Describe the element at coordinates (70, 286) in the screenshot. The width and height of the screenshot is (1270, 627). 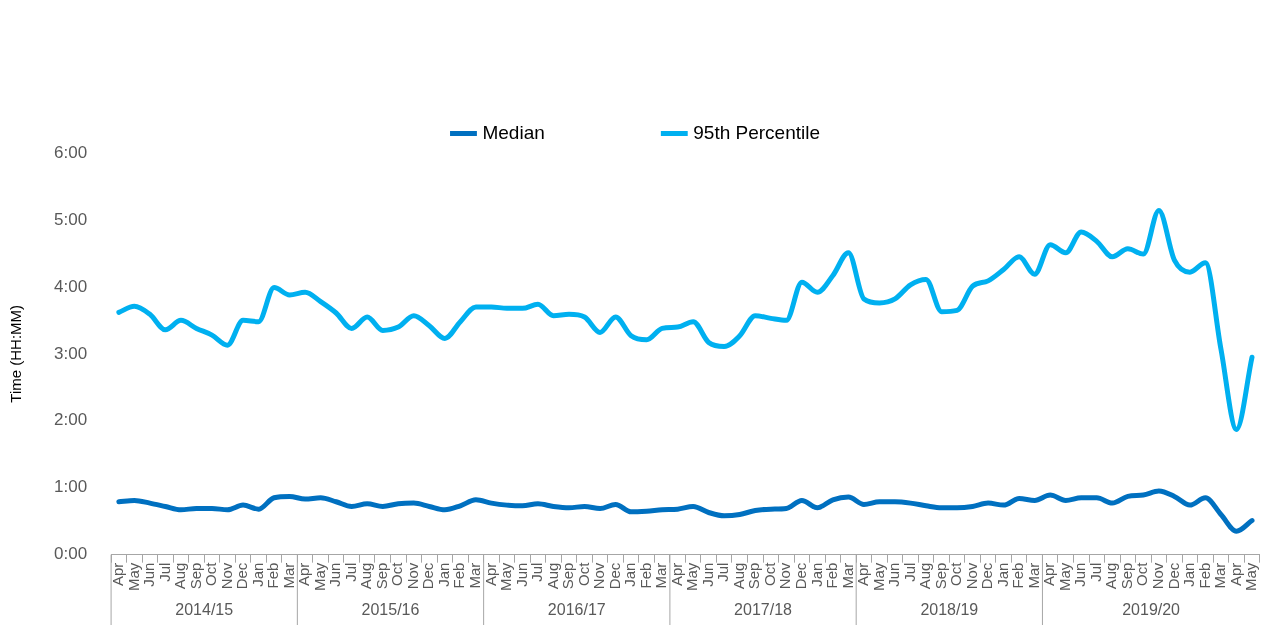
I see `y-tick-label: 4:00` at that location.